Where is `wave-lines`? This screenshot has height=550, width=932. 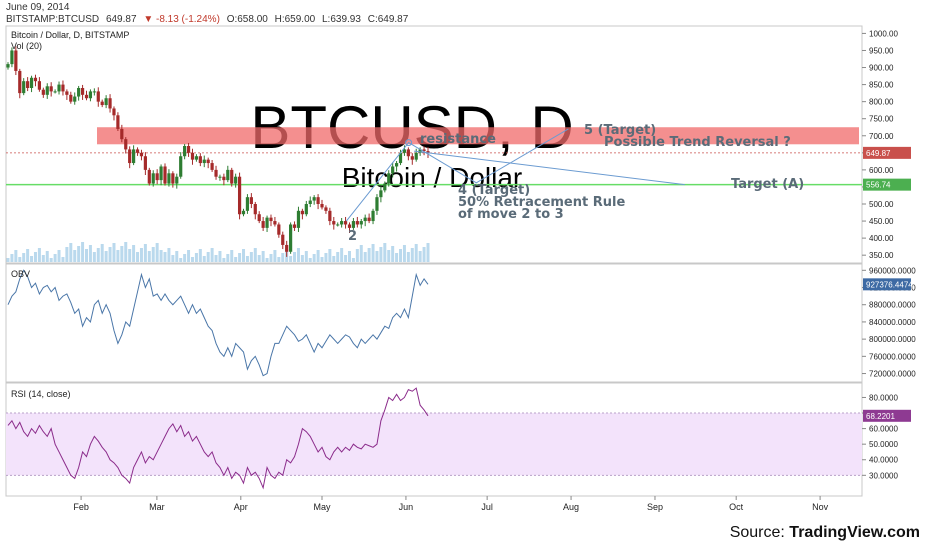
wave-lines is located at coordinates (515, 175).